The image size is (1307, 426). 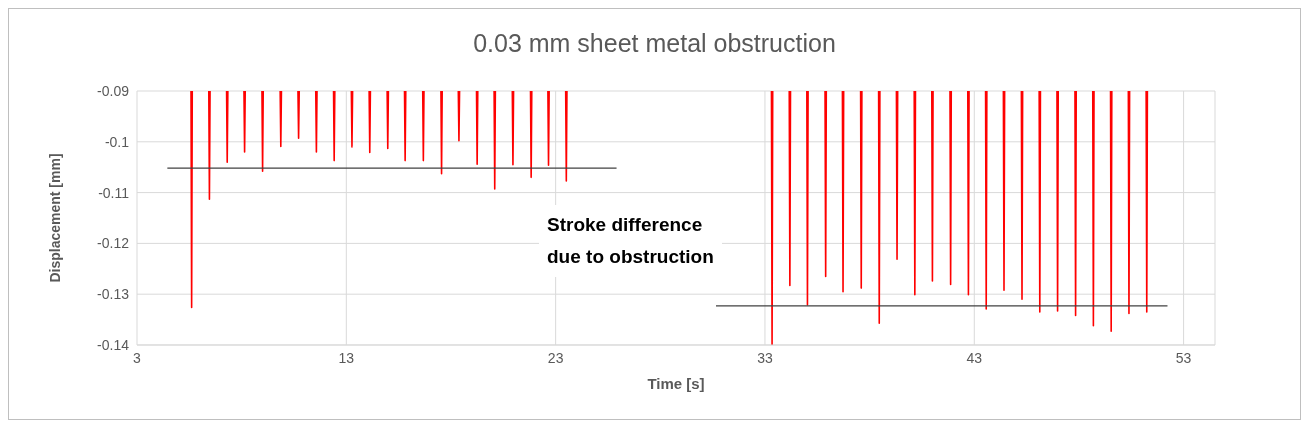 What do you see at coordinates (117, 141) in the screenshot?
I see `y-tick-label: -0.1` at bounding box center [117, 141].